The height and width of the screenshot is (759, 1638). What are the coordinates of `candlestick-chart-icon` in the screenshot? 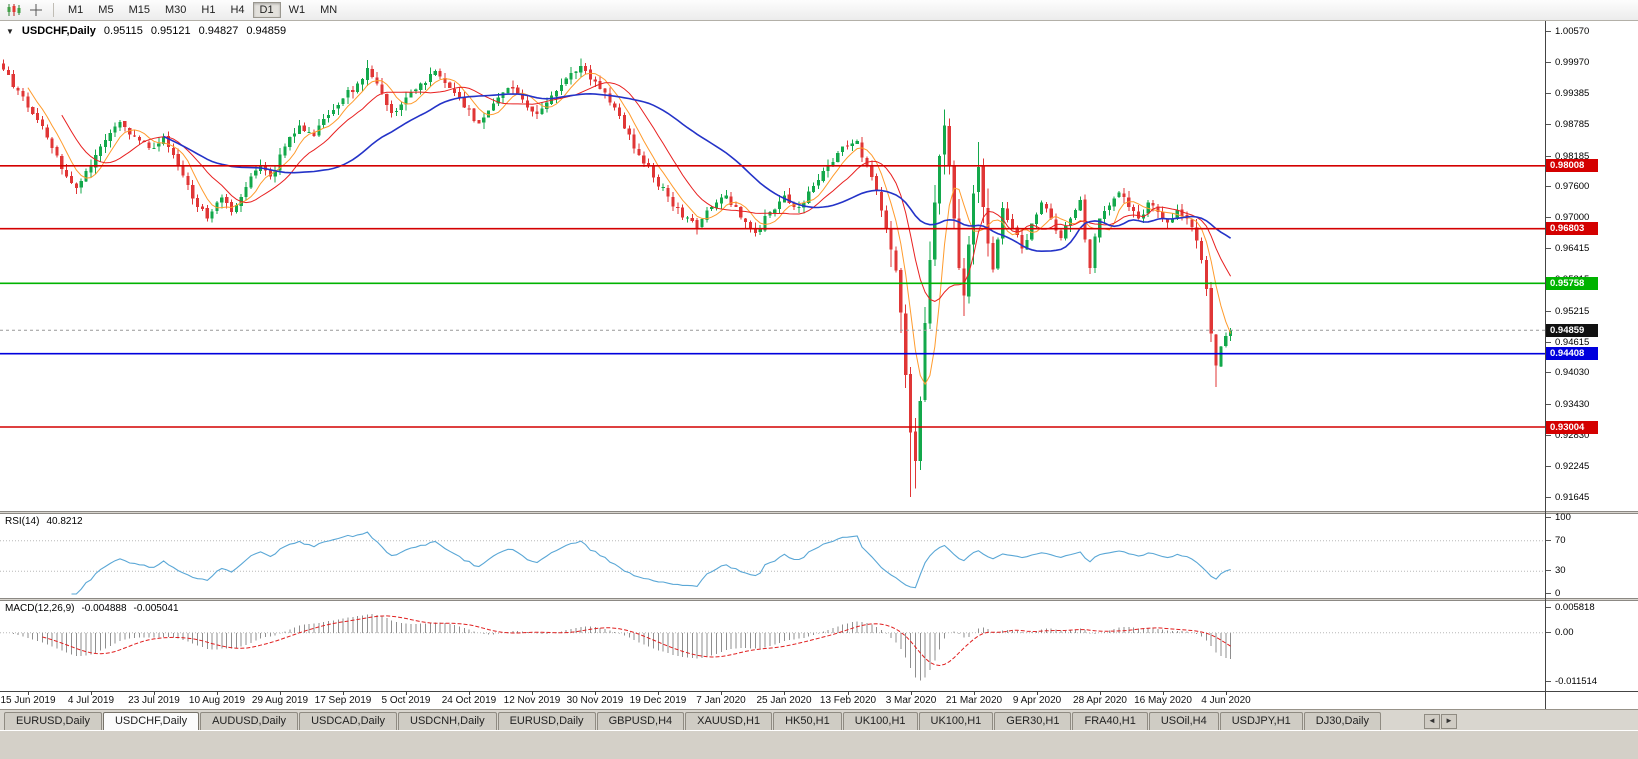 It's located at (14, 10).